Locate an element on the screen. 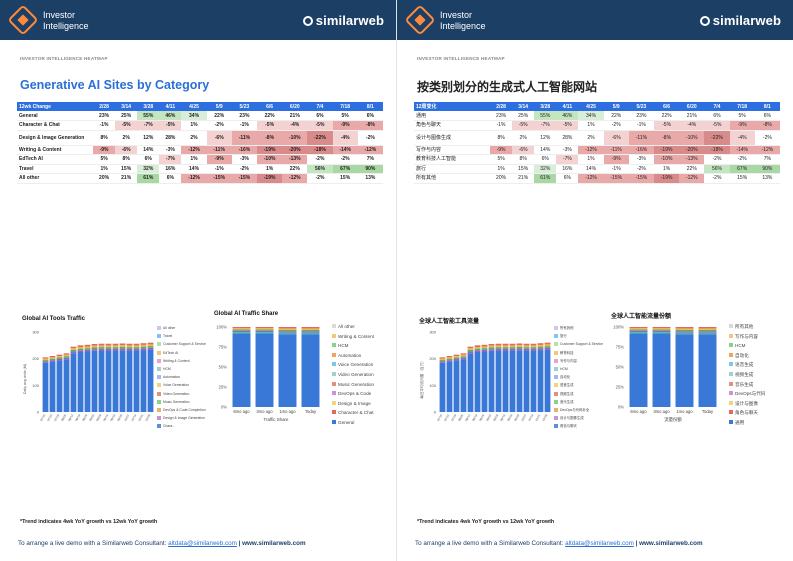 This screenshot has width=793, height=561. legend-item: Design & Image is located at coordinates (353, 404).